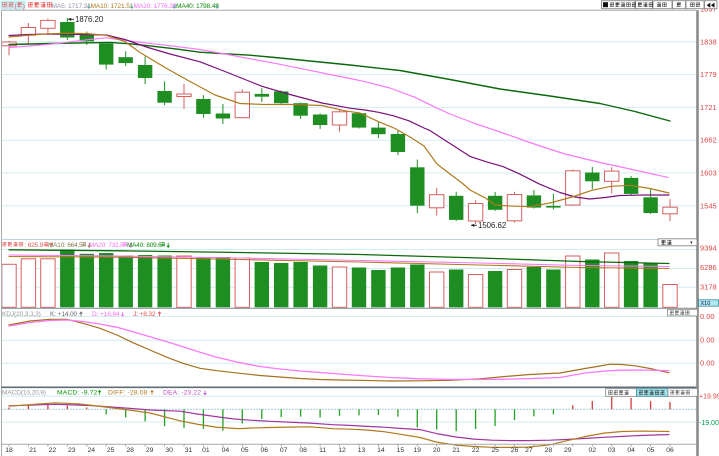 This screenshot has height=456, width=719. Describe the element at coordinates (381, 450) in the screenshot. I see `svg-text: 14` at that location.